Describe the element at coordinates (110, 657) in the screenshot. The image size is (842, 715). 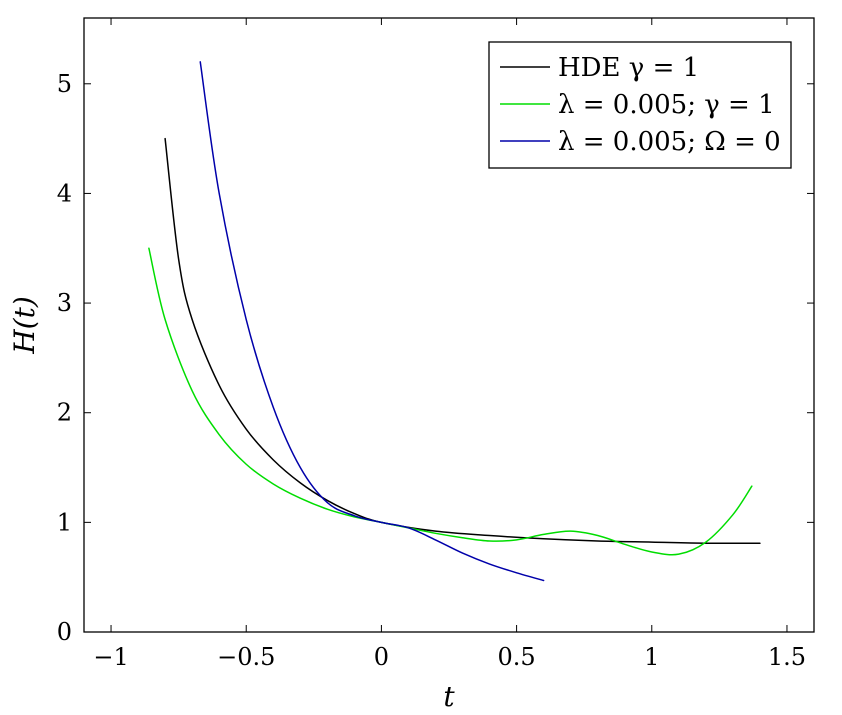
I see `x-tick-label: −1` at that location.